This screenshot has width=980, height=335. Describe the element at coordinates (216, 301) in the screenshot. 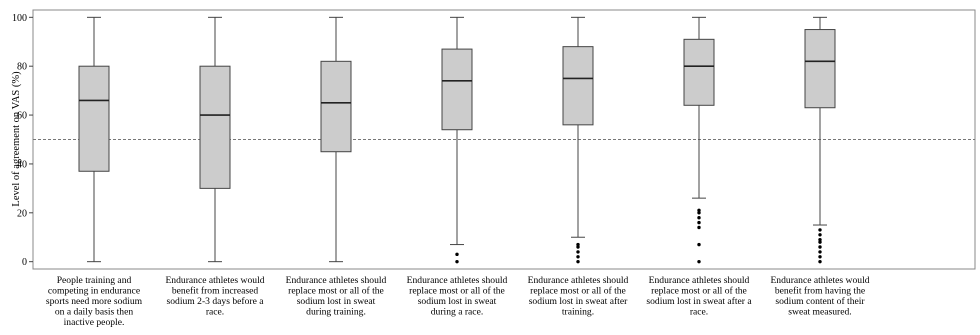

I see `category-label-line: sodium 2-3 days before a` at that location.